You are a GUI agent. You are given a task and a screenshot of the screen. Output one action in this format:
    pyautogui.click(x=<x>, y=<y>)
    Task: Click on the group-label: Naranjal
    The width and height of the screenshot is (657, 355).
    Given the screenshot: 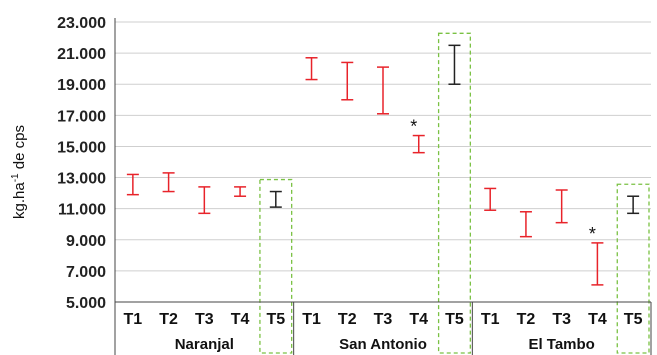 What is the action you would take?
    pyautogui.click(x=204, y=344)
    